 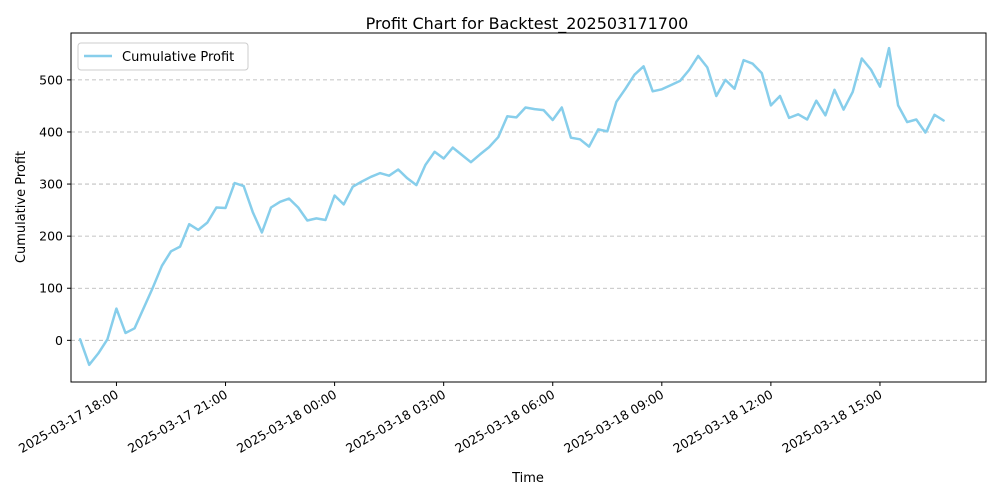 What do you see at coordinates (51, 131) in the screenshot?
I see `y-tick-label: 400` at bounding box center [51, 131].